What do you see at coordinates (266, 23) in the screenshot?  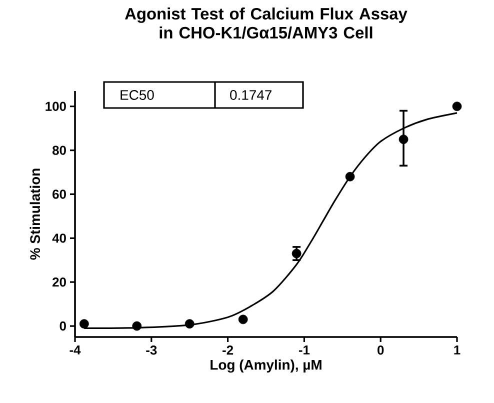 I see `chart-title: Agonist Test of Calcium Flux Assay in CHO-K1/Gα15/AMY3 Cell` at bounding box center [266, 23].